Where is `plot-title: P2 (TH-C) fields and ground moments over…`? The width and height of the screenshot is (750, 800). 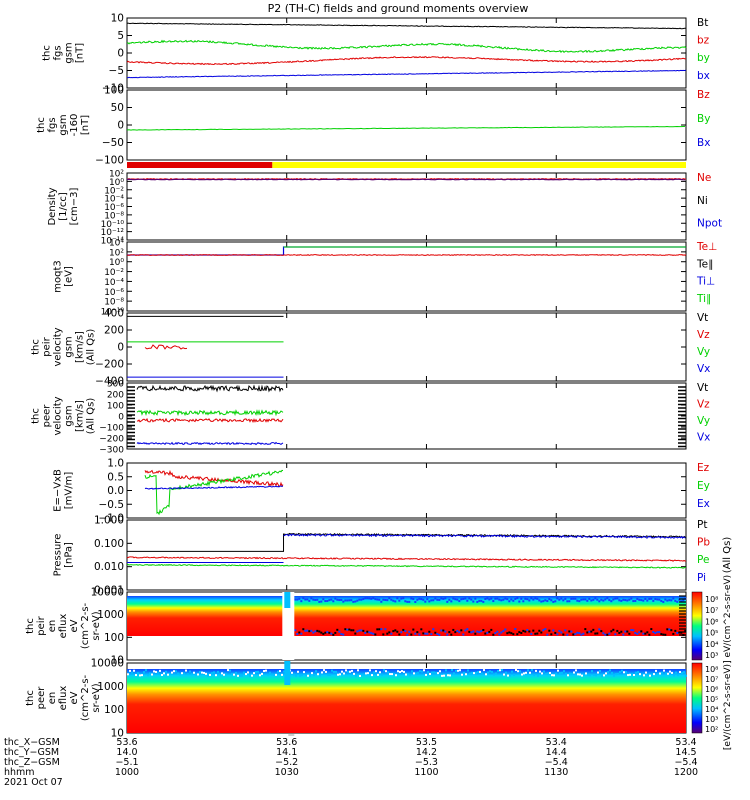
plot-title: P2 (TH-C) fields and ground moments over… is located at coordinates (398, 8).